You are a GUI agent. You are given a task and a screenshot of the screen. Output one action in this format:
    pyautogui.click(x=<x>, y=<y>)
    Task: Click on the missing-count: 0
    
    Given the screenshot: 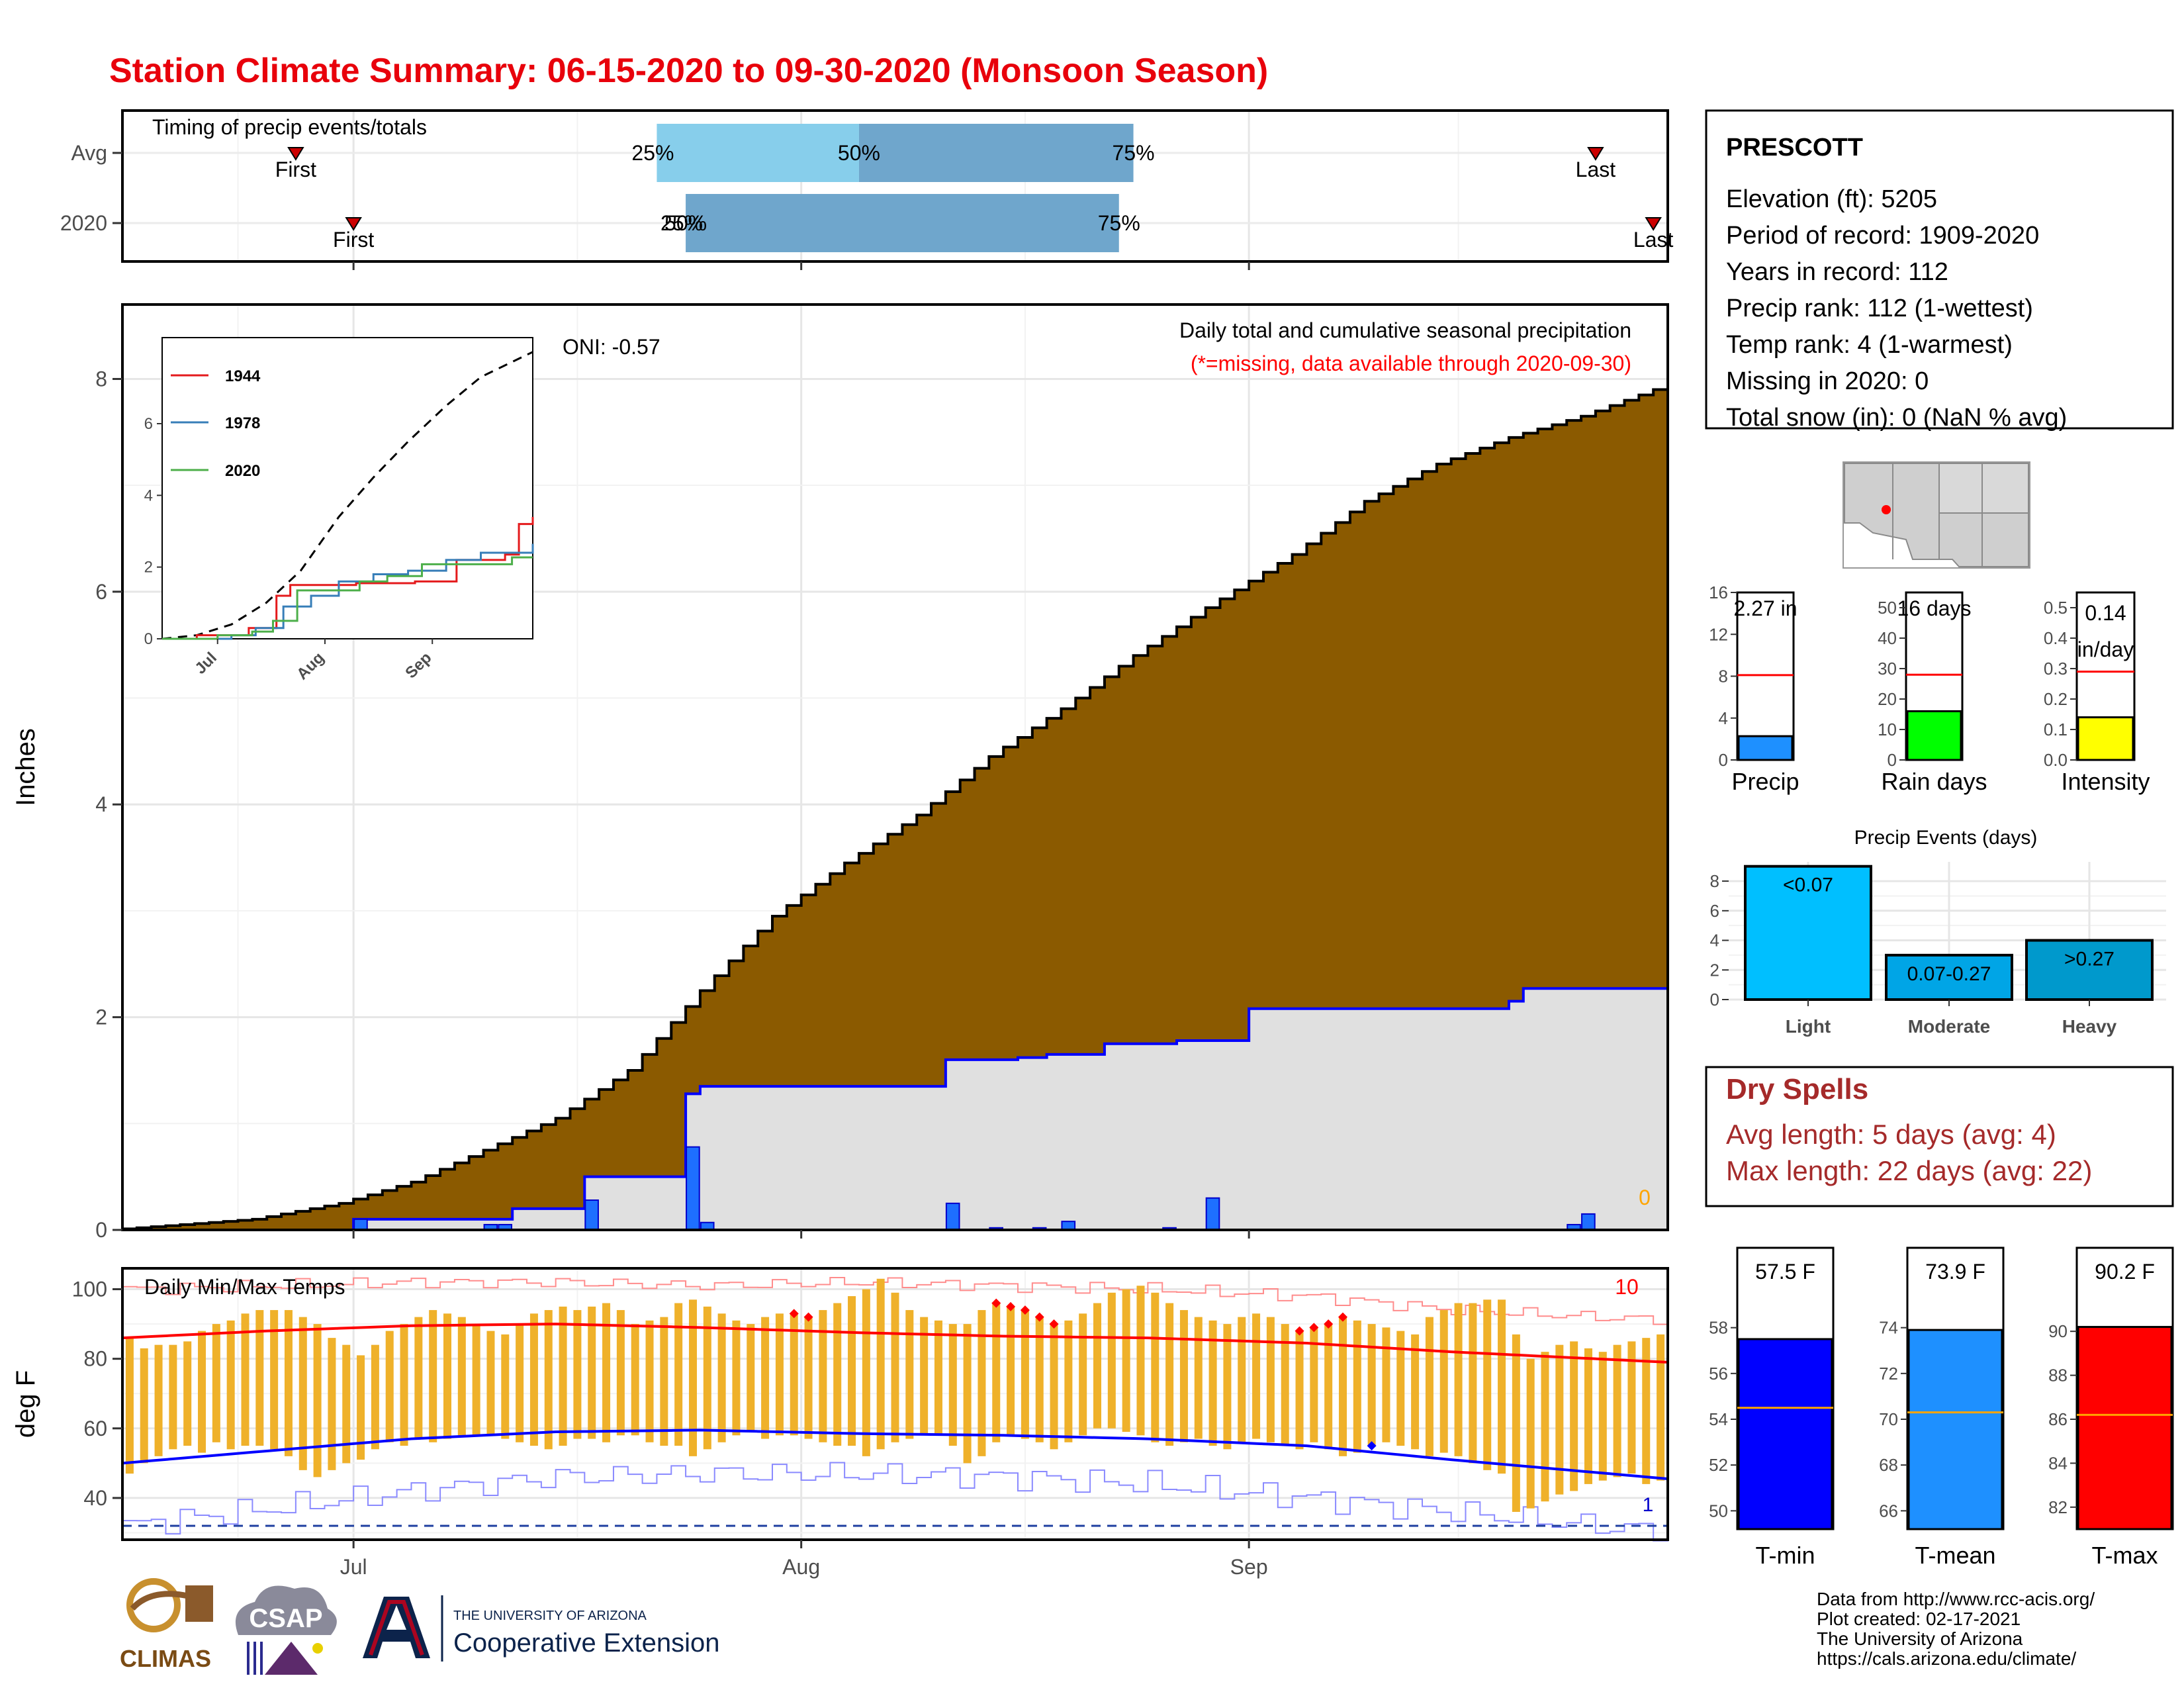 What is the action you would take?
    pyautogui.click(x=1645, y=1197)
    